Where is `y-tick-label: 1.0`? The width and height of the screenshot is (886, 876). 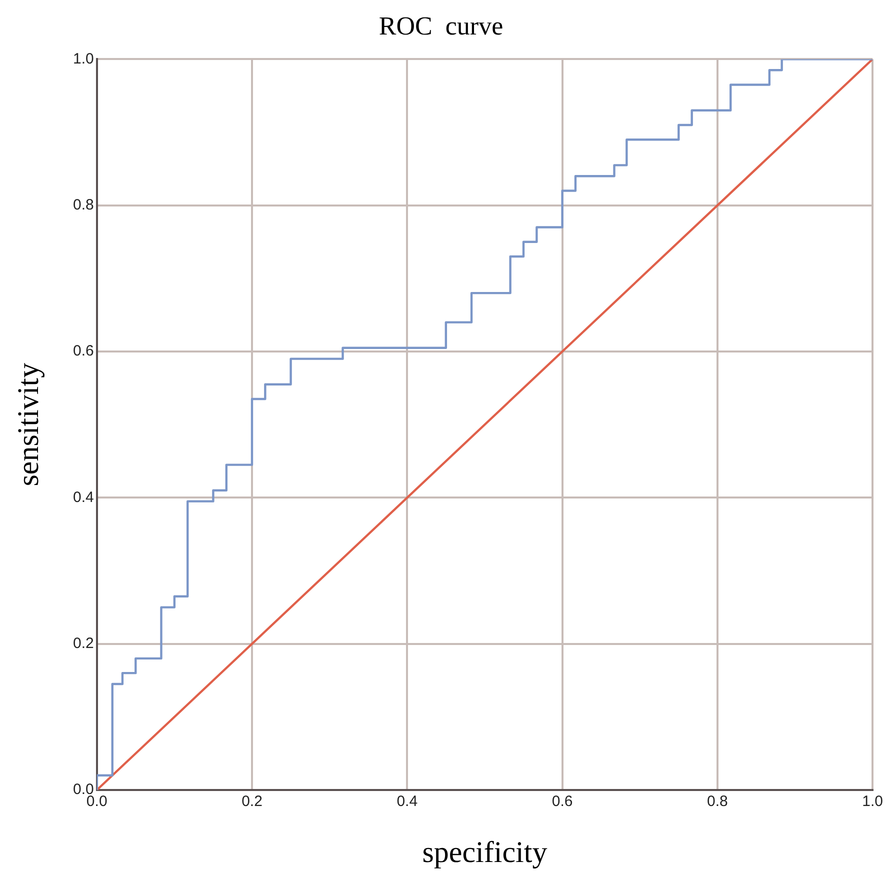 y-tick-label: 1.0 is located at coordinates (83, 59).